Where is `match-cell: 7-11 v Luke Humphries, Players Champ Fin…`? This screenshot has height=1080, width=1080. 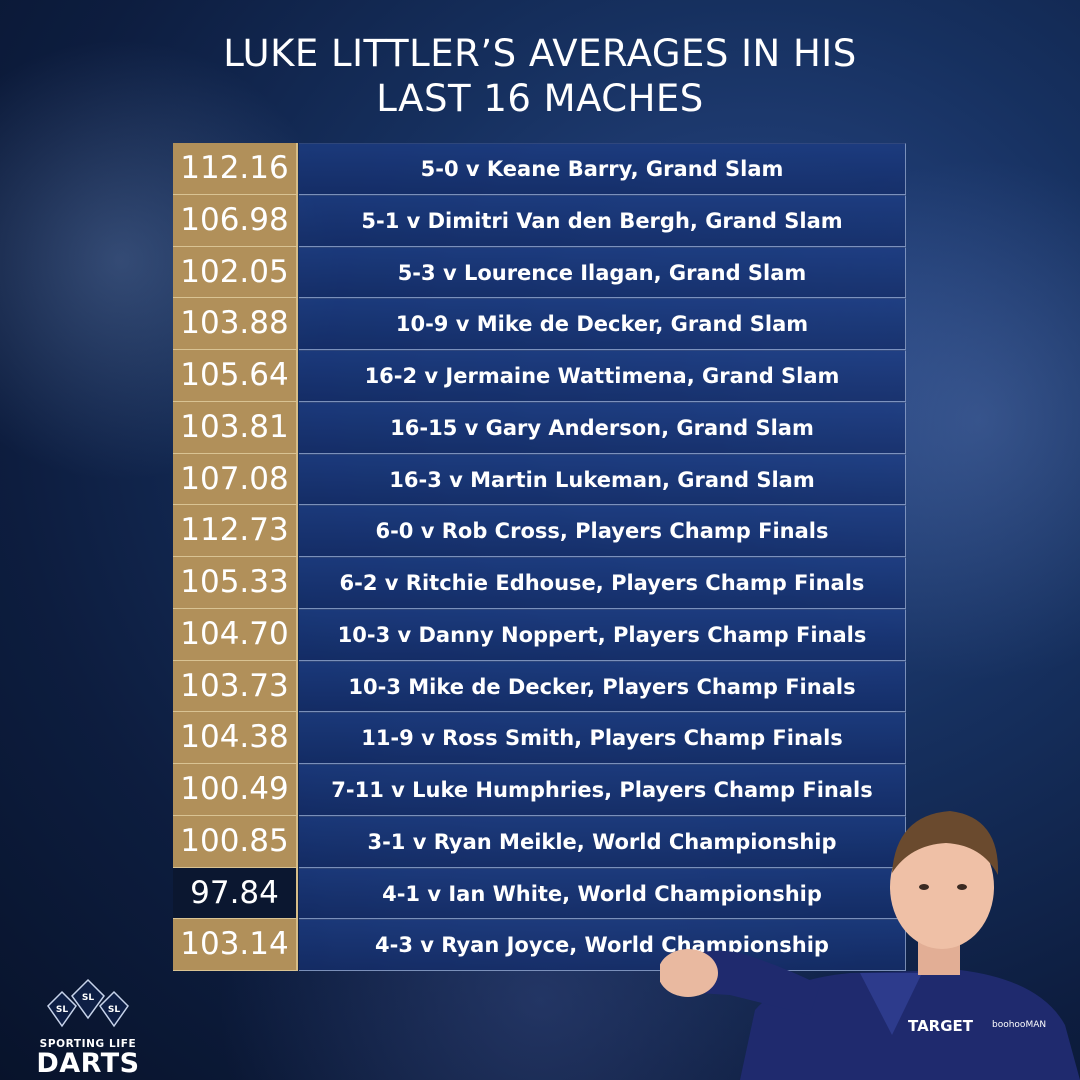
match-cell: 7-11 v Luke Humphries, Players Champ Fin… is located at coordinates (602, 790).